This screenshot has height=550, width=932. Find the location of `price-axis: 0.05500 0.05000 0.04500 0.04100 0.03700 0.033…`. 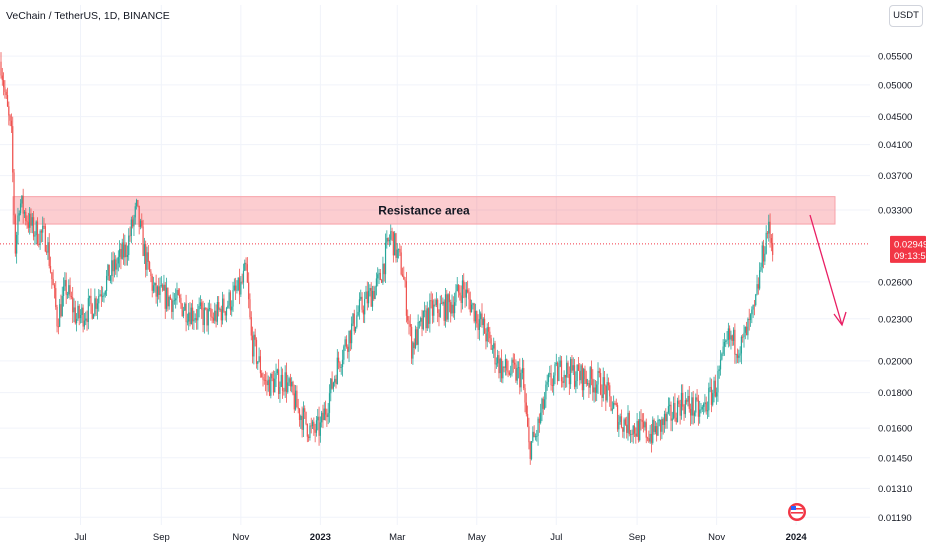

price-axis: 0.05500 0.05000 0.04500 0.04100 0.03700 0.033… is located at coordinates (895, 288).